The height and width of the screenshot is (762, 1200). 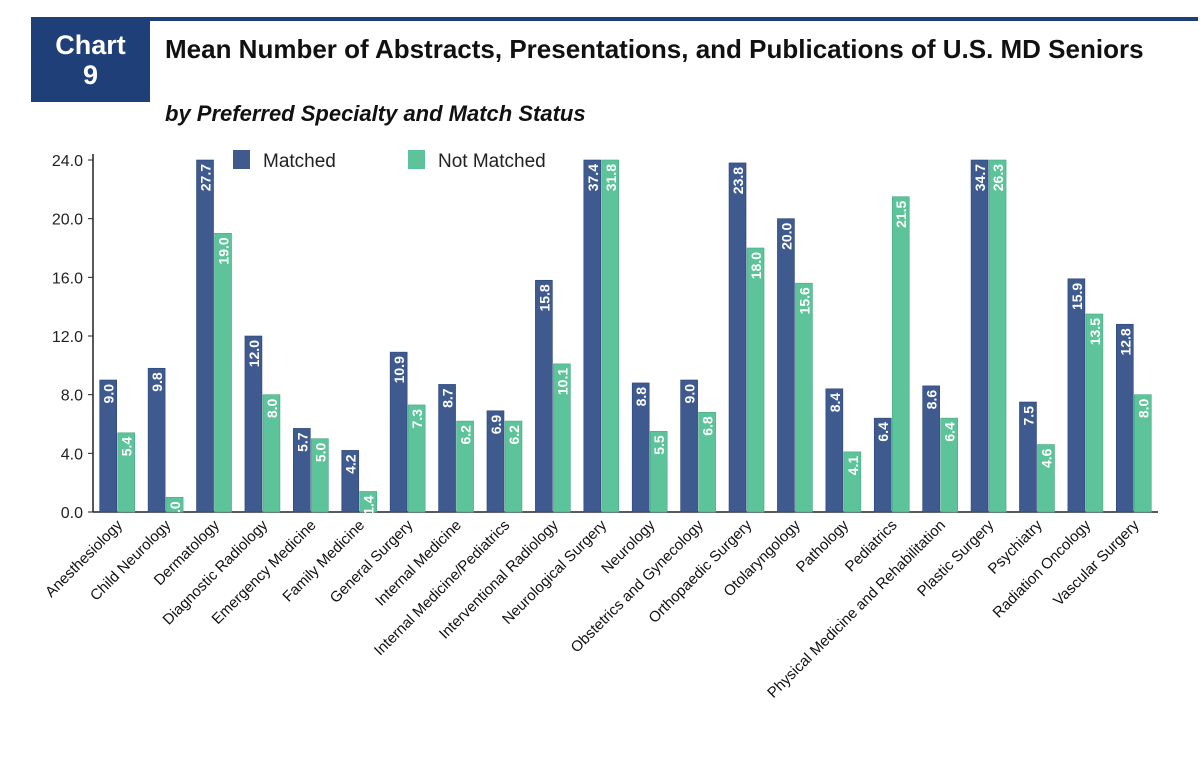 I want to click on bar-value-label: 4.1, so click(x=853, y=466).